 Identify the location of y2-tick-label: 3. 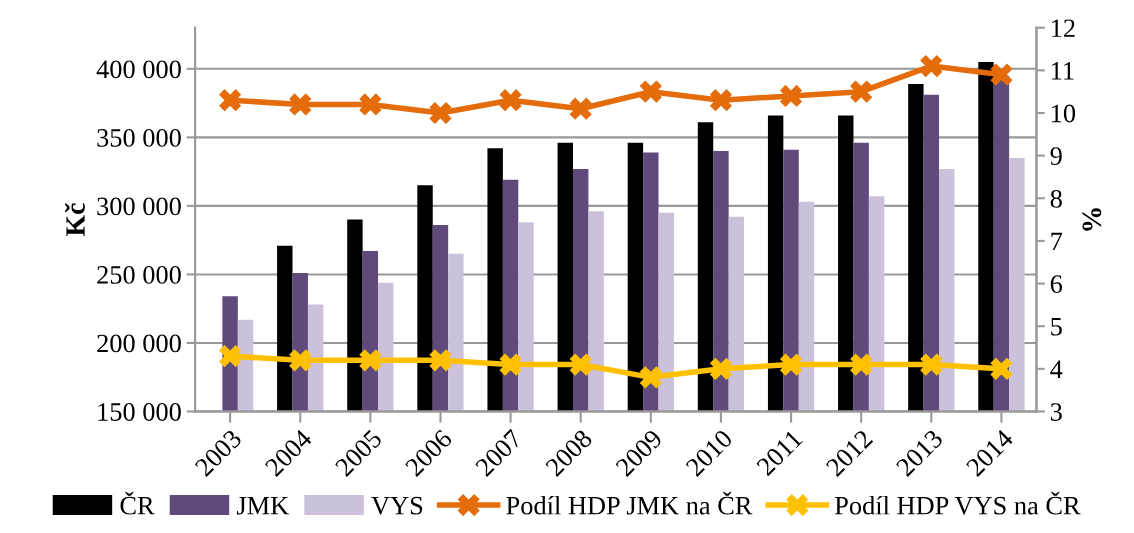
(1056, 412).